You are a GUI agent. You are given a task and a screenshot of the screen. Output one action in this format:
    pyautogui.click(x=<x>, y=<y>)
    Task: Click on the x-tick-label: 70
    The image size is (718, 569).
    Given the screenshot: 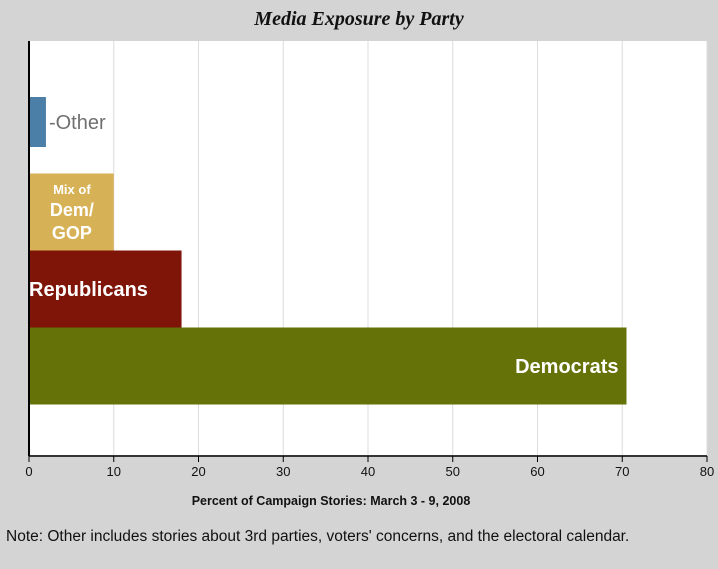 What is the action you would take?
    pyautogui.click(x=622, y=471)
    